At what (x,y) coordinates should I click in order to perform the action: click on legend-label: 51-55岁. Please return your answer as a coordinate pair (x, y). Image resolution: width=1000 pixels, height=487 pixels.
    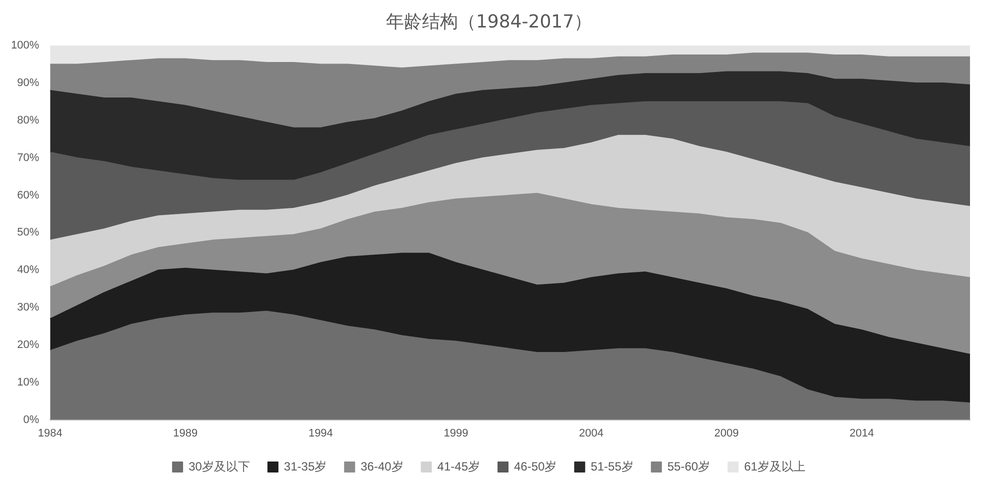
    Looking at the image, I should click on (612, 466).